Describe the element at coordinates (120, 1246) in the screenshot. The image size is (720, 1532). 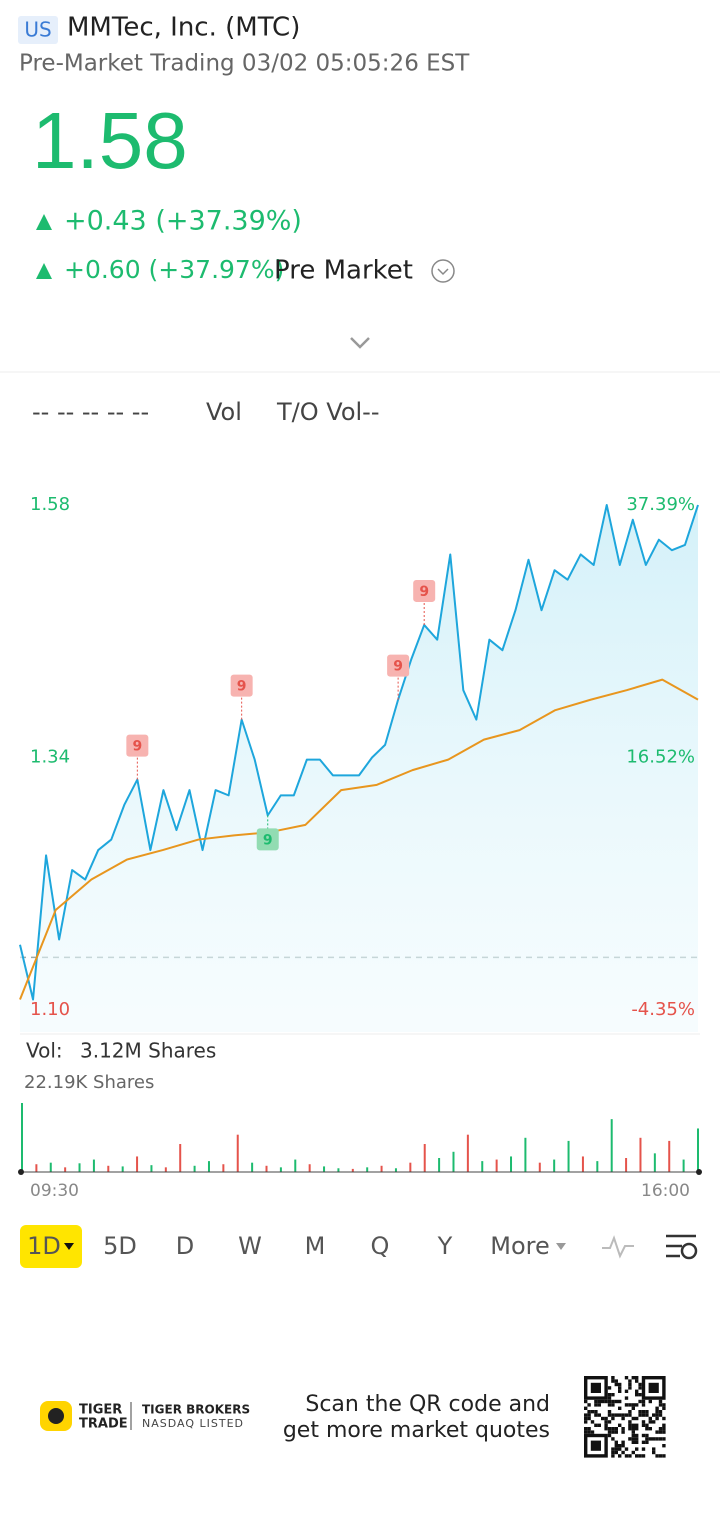
I see `tab: 5D` at that location.